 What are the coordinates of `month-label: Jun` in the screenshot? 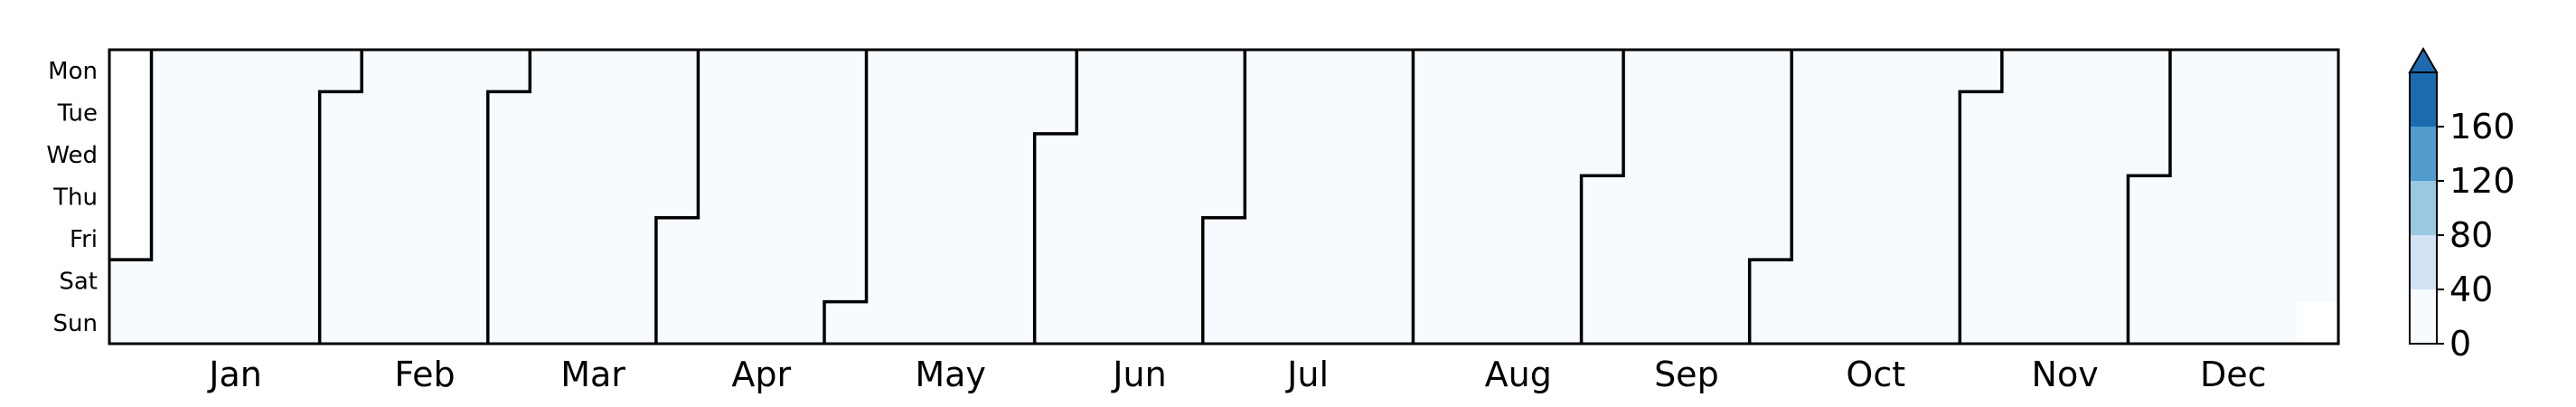 It's located at (1139, 374).